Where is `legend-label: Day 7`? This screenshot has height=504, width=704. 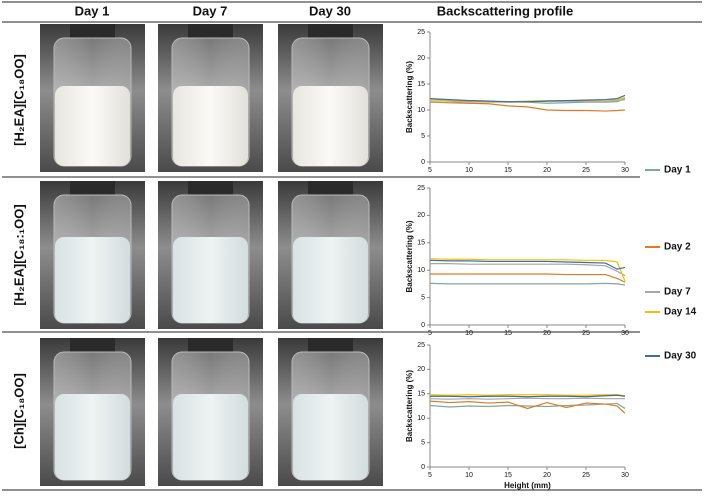
legend-label: Day 7 is located at coordinates (677, 292).